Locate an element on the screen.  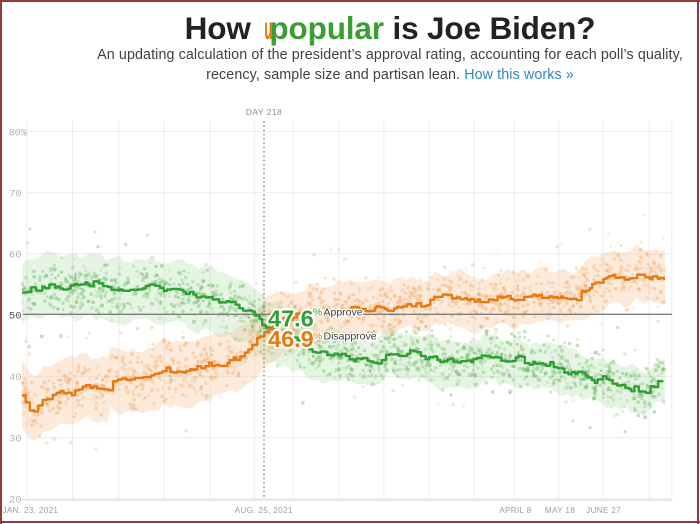
svg-text: Disapprove is located at coordinates (350, 337).